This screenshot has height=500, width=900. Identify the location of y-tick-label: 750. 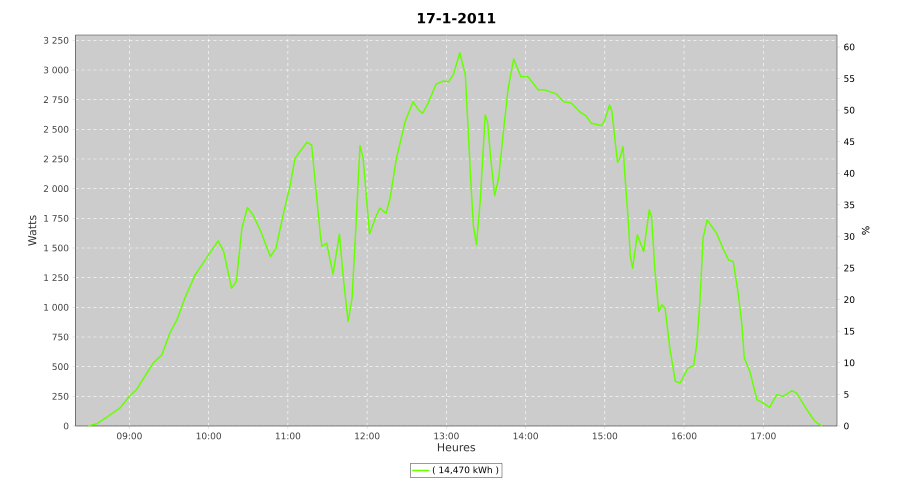
(60, 337).